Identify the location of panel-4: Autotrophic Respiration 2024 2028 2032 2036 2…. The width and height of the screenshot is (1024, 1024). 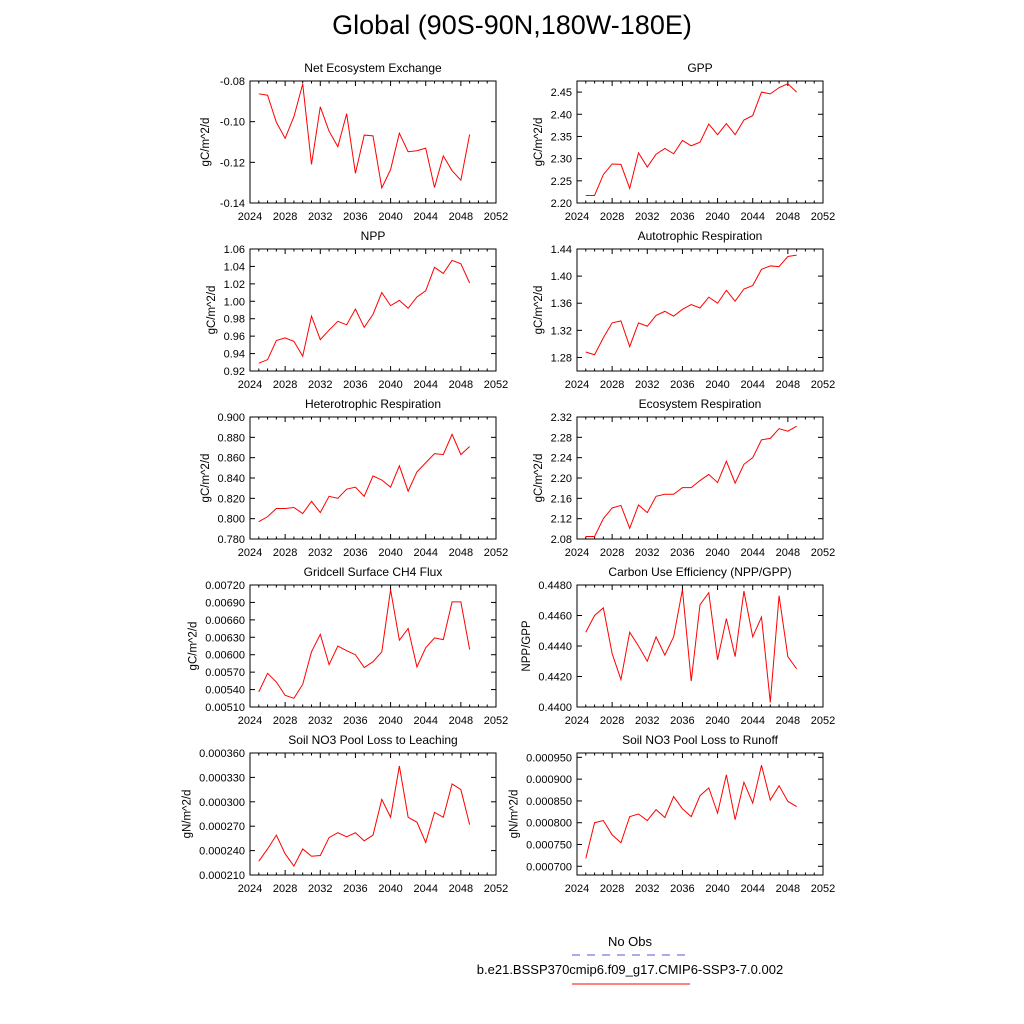
(684, 310).